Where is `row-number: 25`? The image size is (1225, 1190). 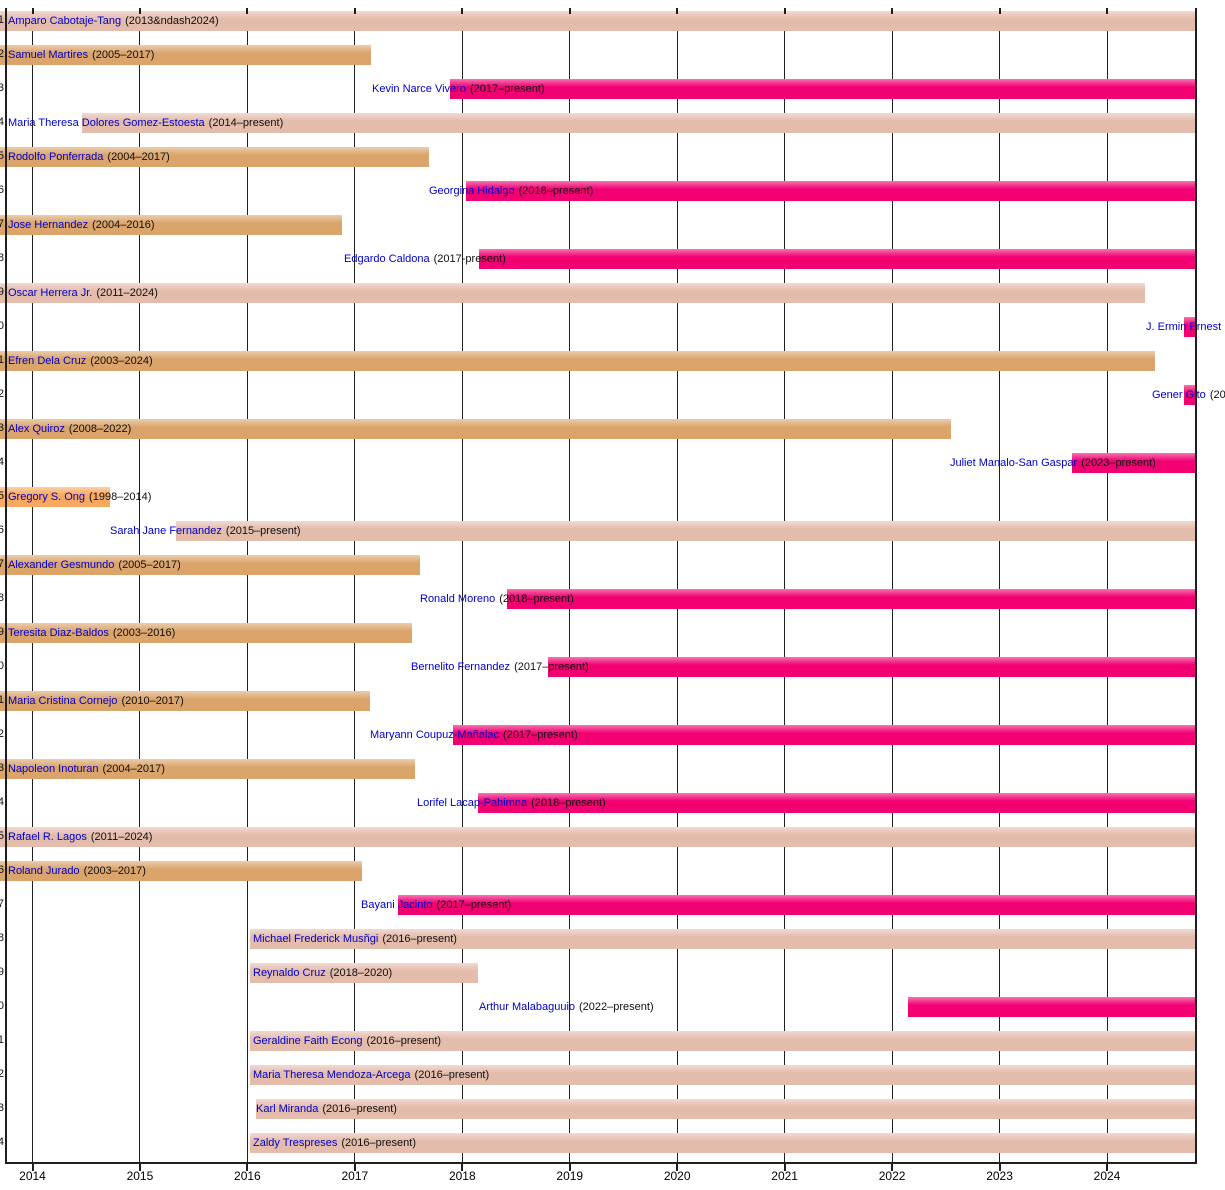 row-number: 25 is located at coordinates (2, 836).